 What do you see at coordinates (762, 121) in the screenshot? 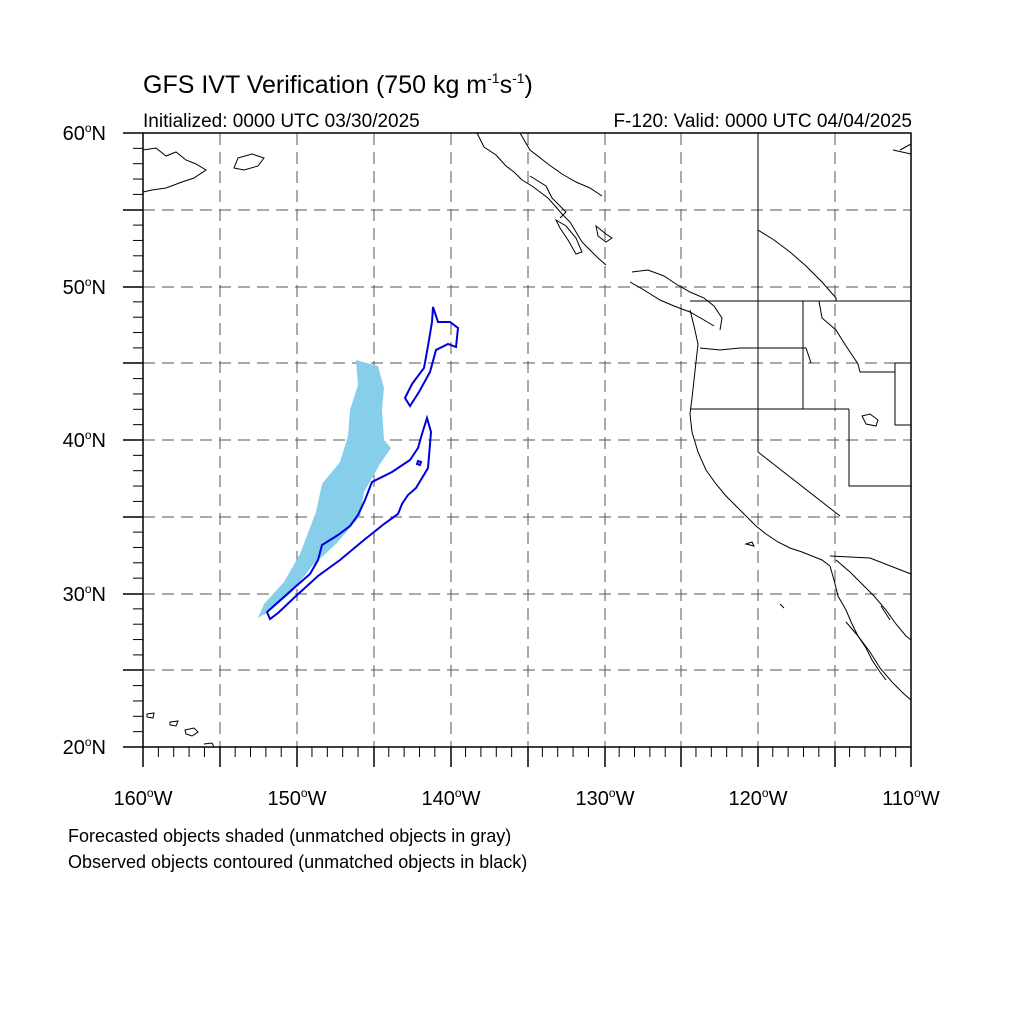
I see `valid-time-label: F-120: Valid: 0000 UTC 04/04/2025` at bounding box center [762, 121].